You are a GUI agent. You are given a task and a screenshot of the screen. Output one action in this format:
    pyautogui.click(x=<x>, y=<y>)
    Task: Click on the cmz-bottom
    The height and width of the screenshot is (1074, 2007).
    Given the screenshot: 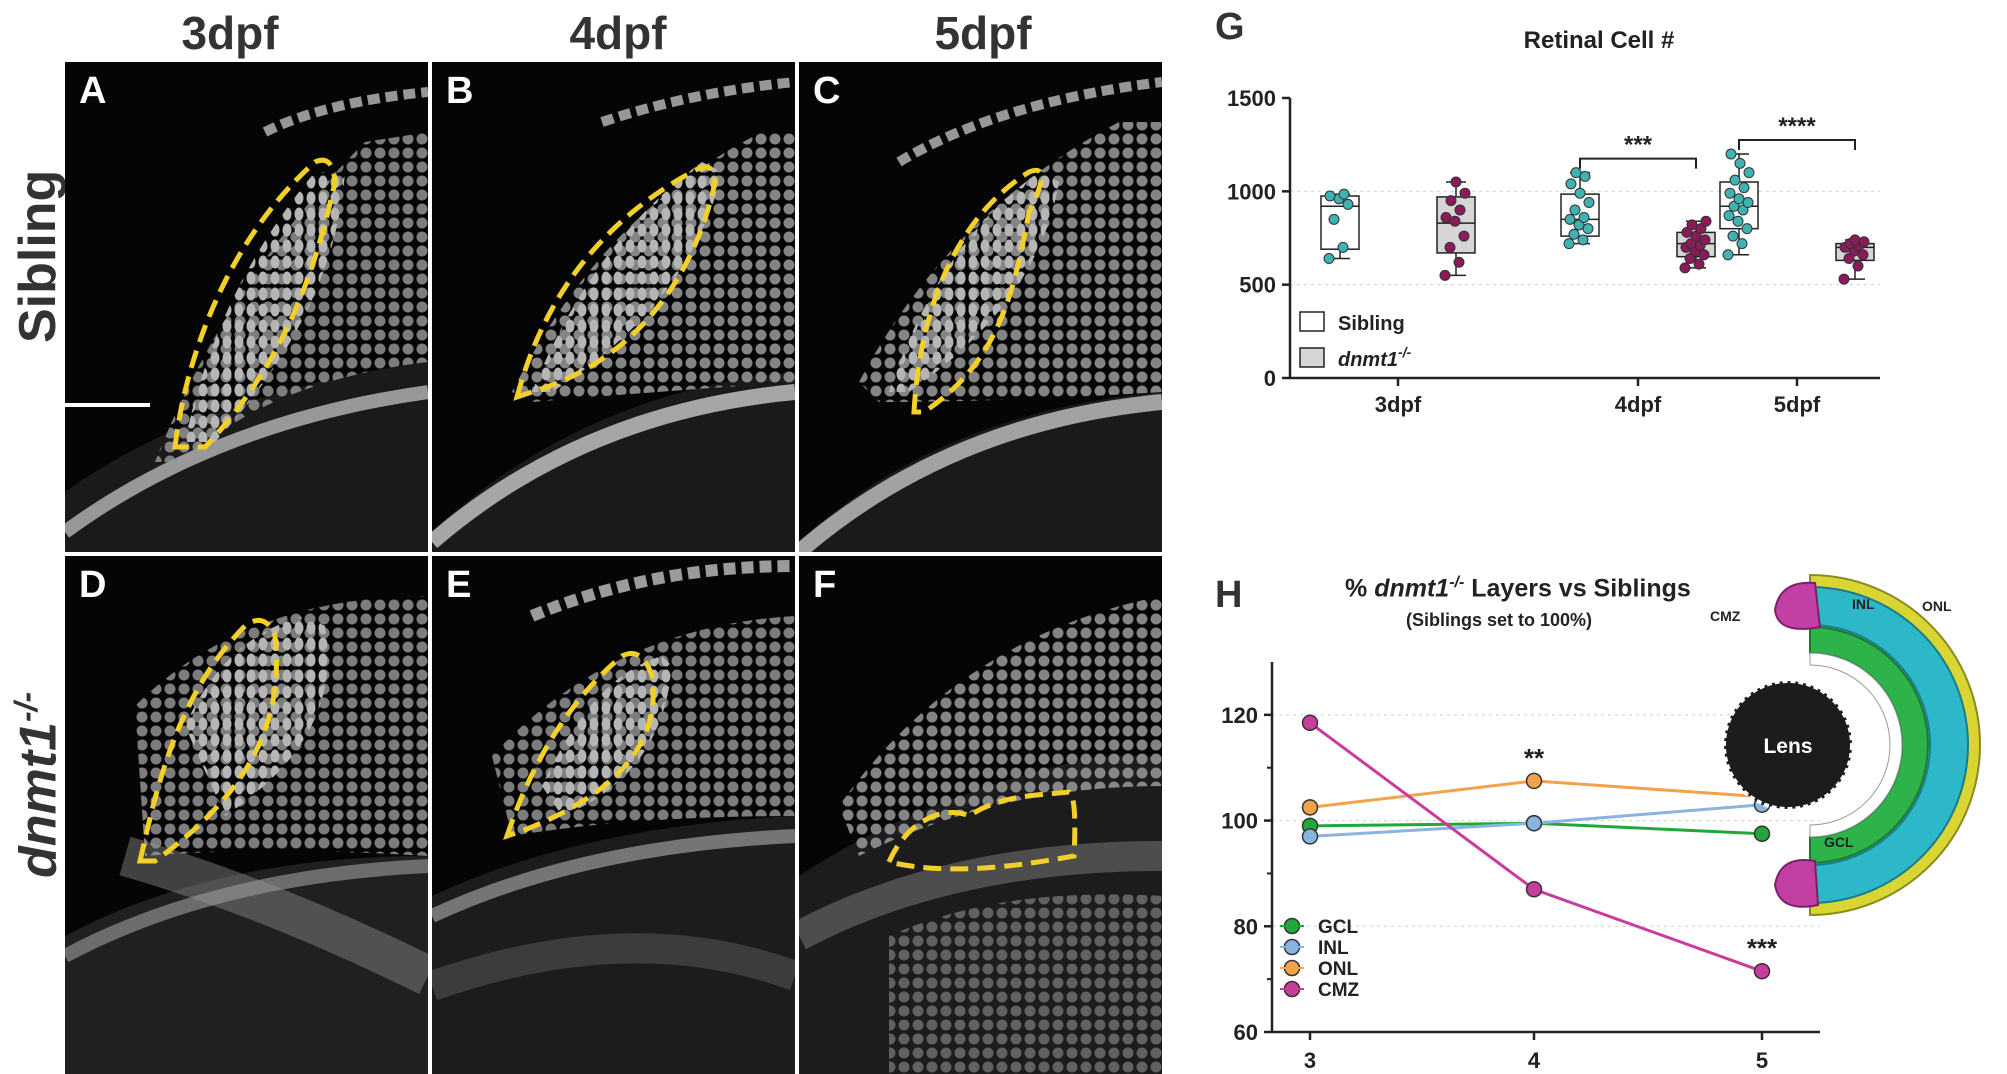 What is the action you would take?
    pyautogui.click(x=1796, y=883)
    